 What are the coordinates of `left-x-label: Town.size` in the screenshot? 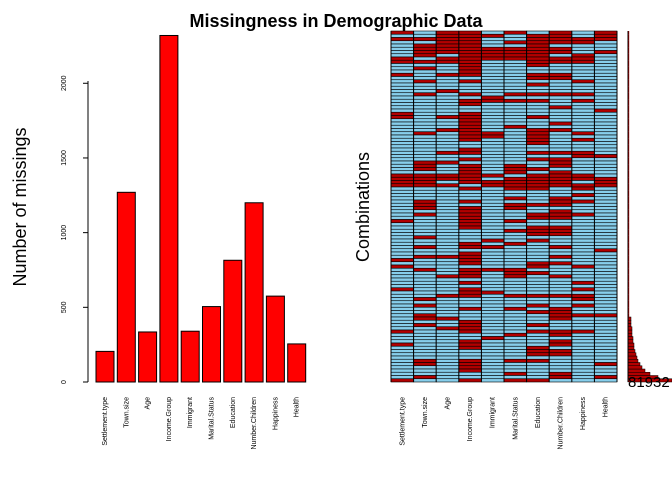 It's located at (126, 412).